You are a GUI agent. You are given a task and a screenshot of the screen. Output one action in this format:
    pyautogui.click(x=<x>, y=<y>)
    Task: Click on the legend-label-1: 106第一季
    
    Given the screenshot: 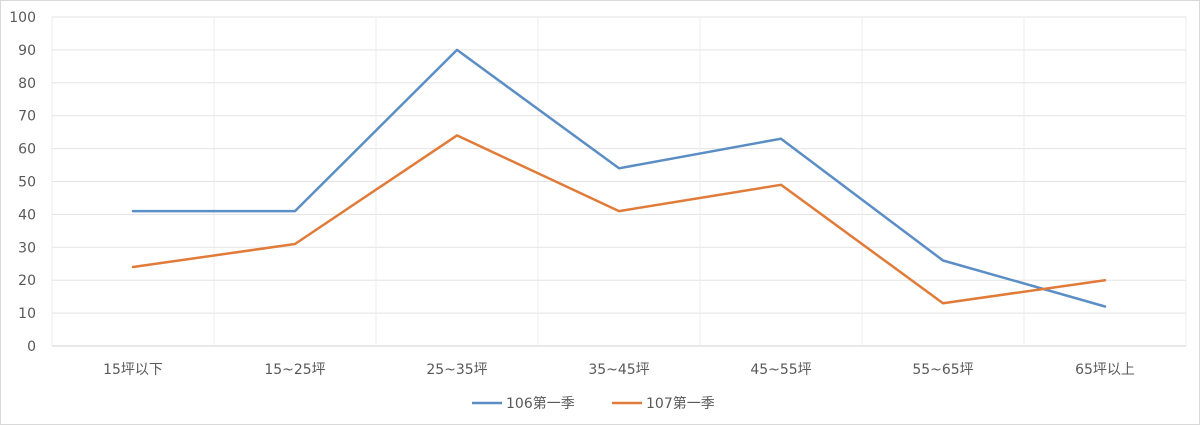 What is the action you would take?
    pyautogui.click(x=540, y=403)
    